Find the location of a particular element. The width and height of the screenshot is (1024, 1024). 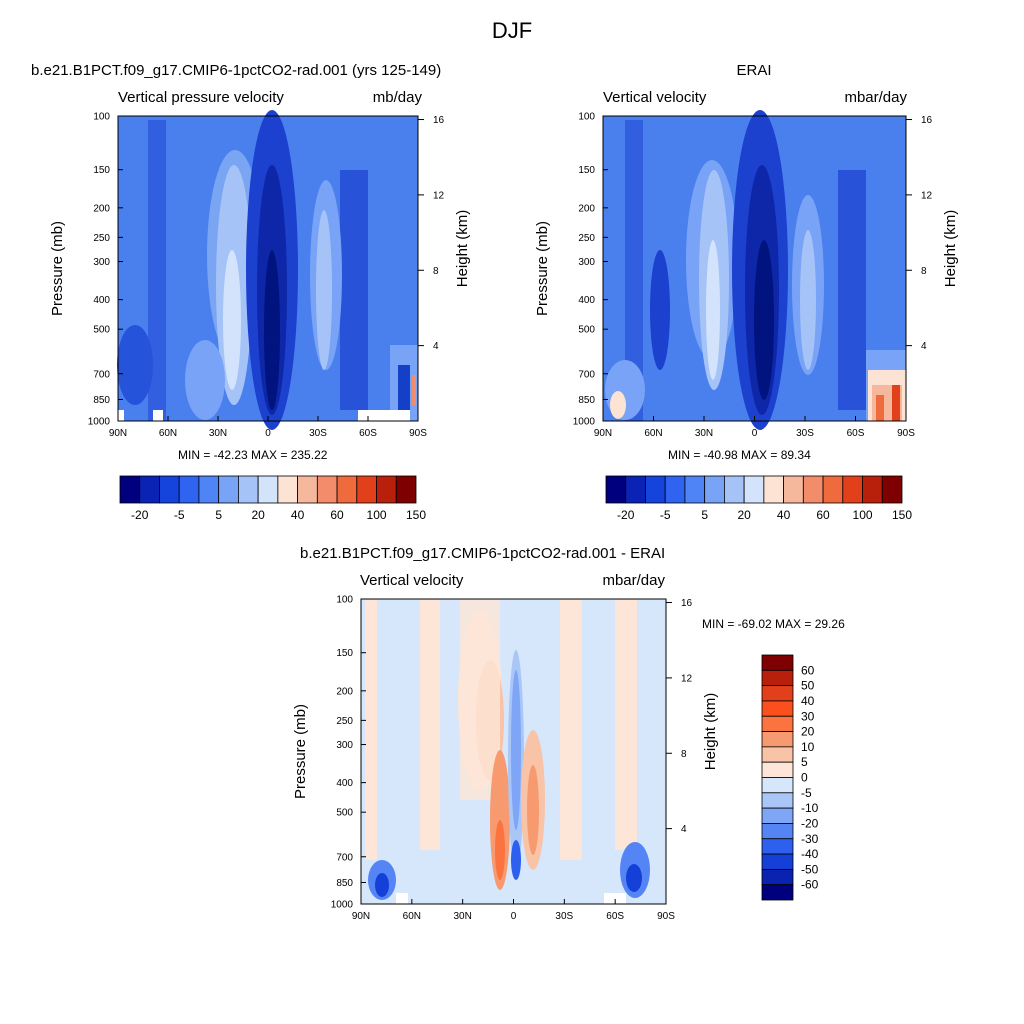

colorbar-label: 30 is located at coordinates (808, 716).